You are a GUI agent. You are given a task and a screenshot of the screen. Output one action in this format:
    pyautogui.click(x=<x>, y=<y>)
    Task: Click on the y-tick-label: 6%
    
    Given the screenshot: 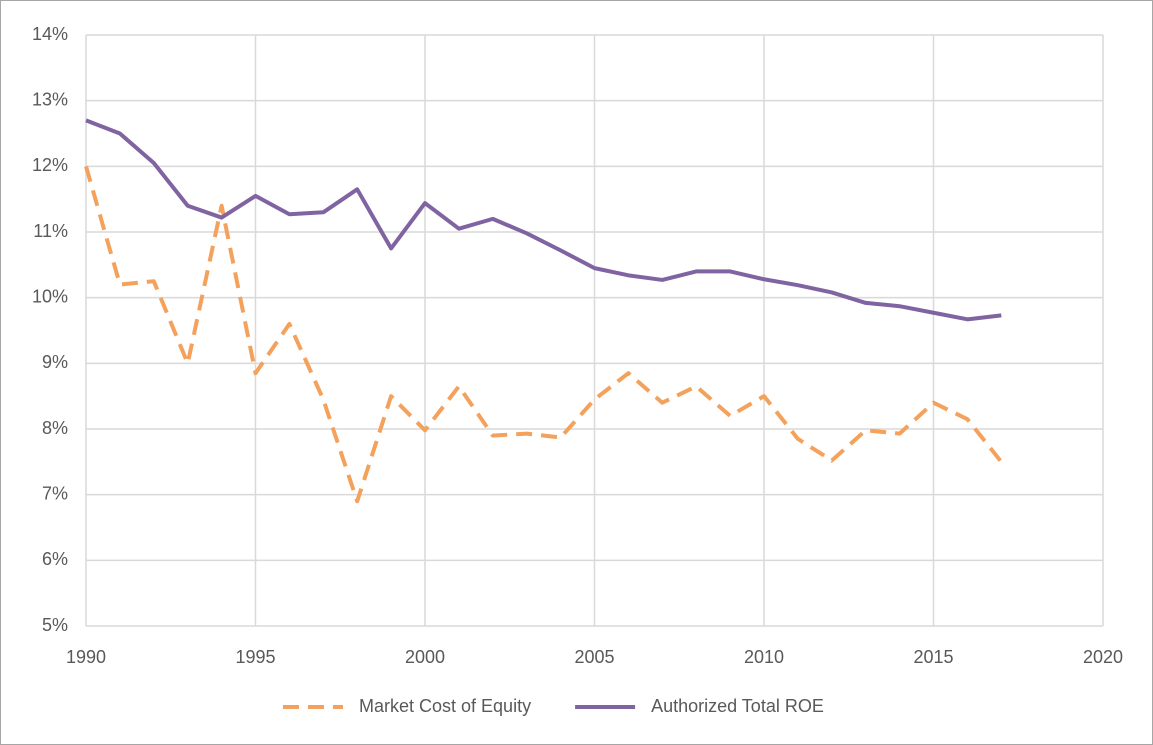 What is the action you would take?
    pyautogui.click(x=55, y=559)
    